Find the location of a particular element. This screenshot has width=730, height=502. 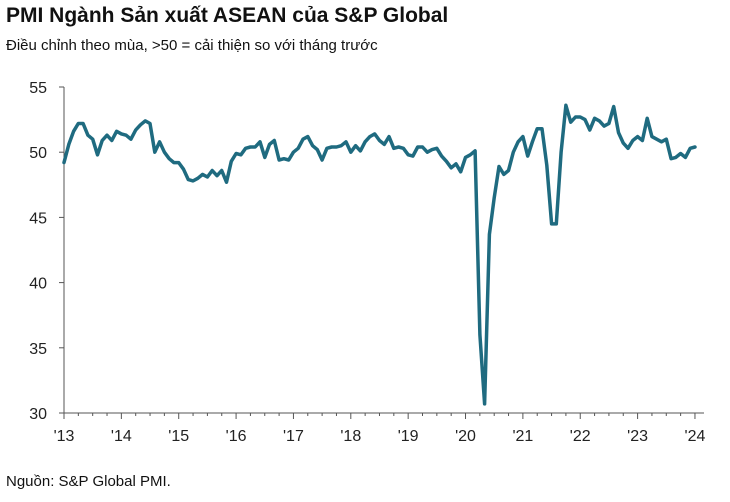

y-tick-label: 35 is located at coordinates (38, 349).